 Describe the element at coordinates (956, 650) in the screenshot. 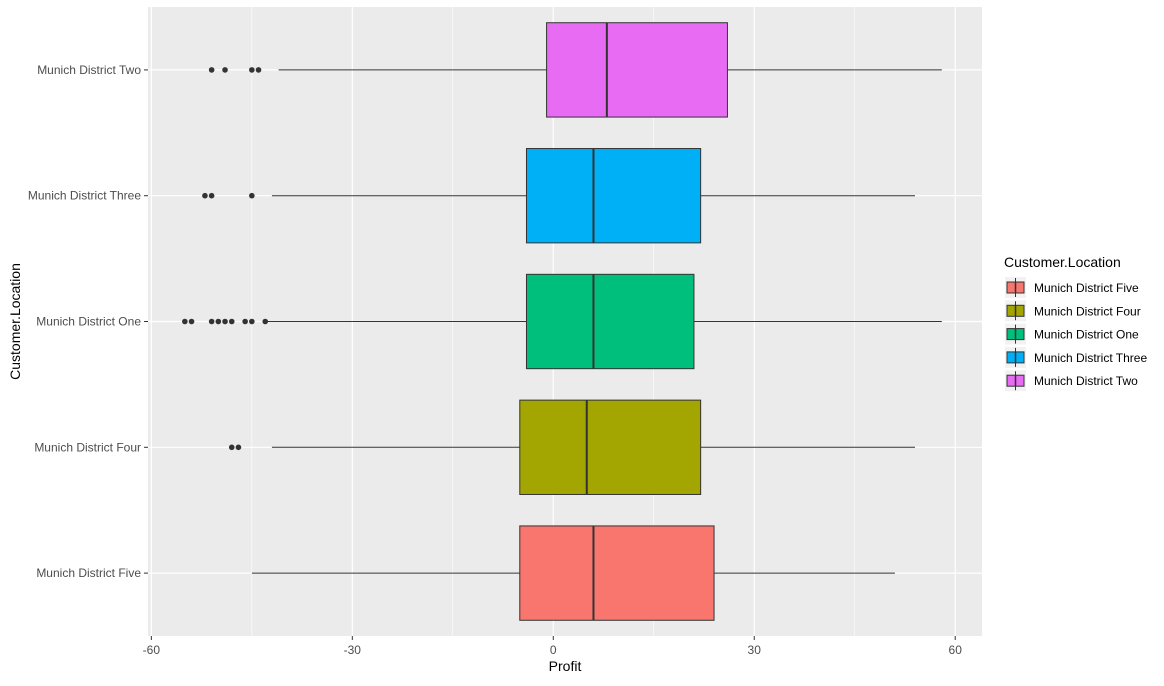

I see `x-tick-label: 60` at that location.